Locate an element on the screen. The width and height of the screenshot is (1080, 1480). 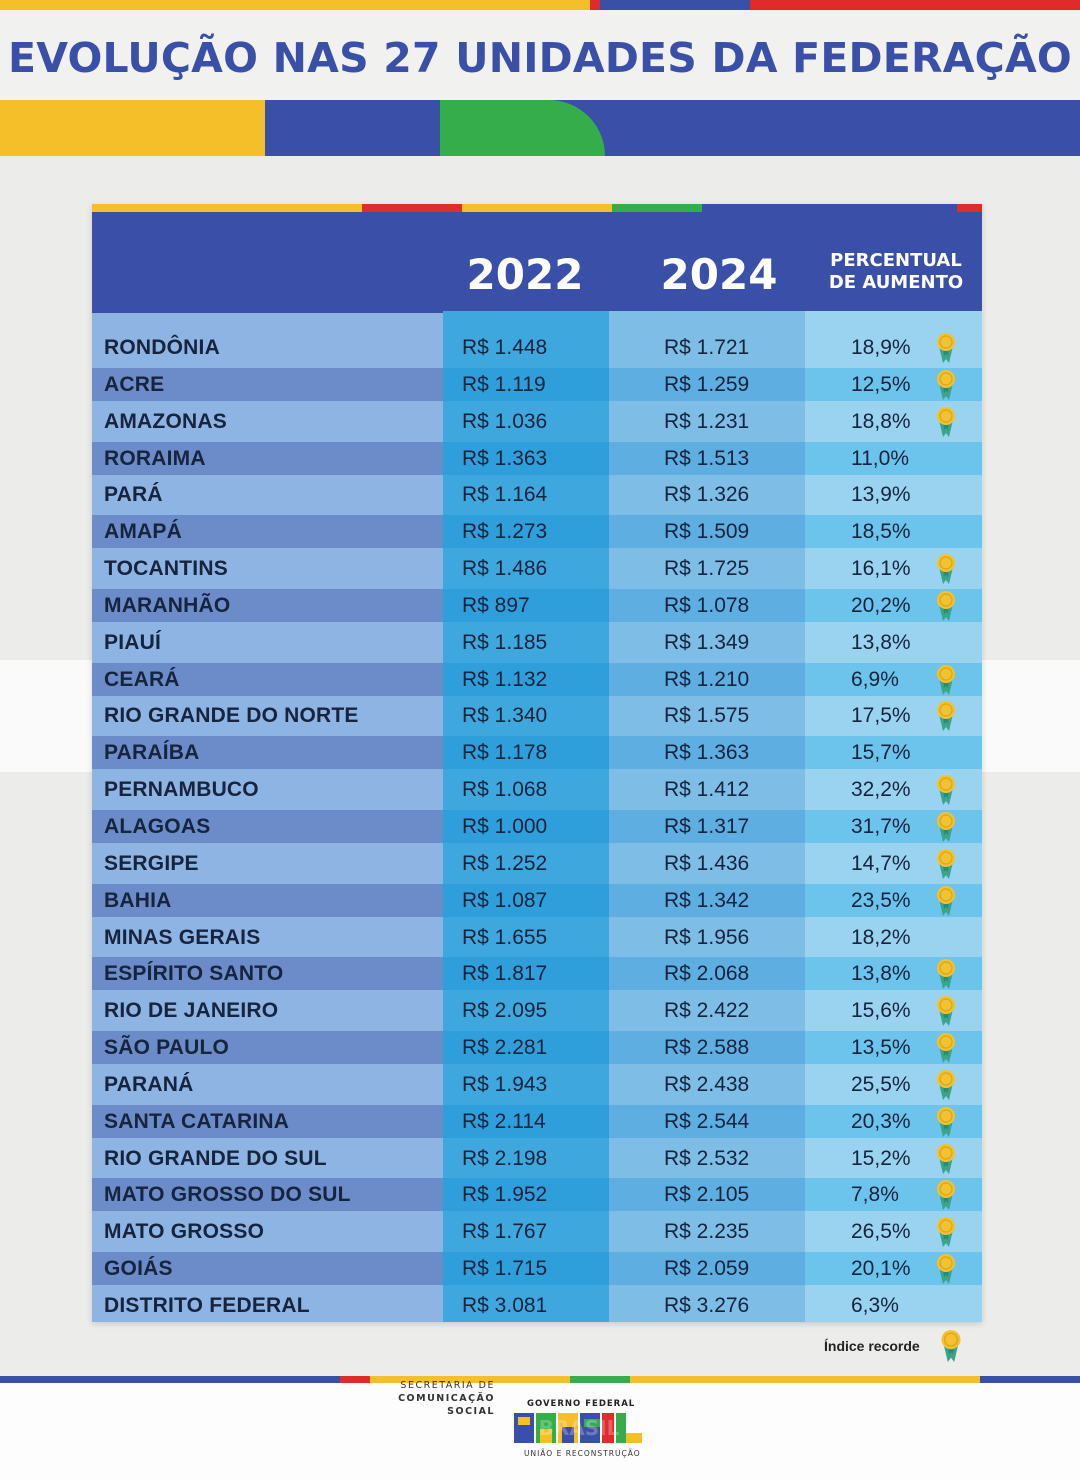
table-row: RIO GRANDE DO SUL R$ 2.198 R$ 2.532 15,2% is located at coordinates (537, 1157).